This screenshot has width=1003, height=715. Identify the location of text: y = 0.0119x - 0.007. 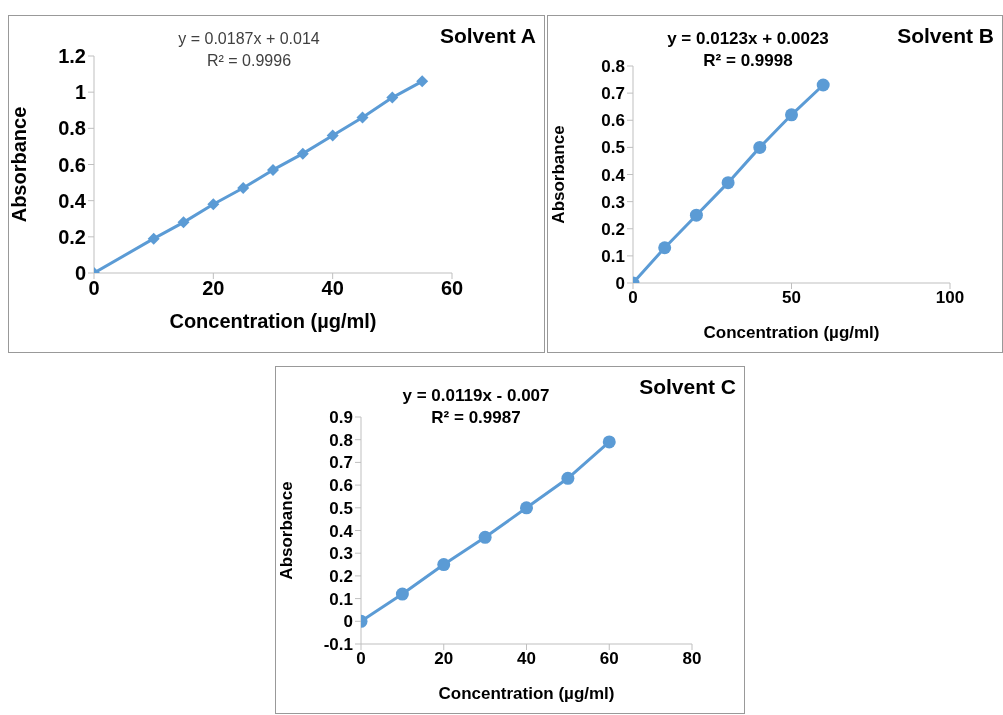
(476, 396).